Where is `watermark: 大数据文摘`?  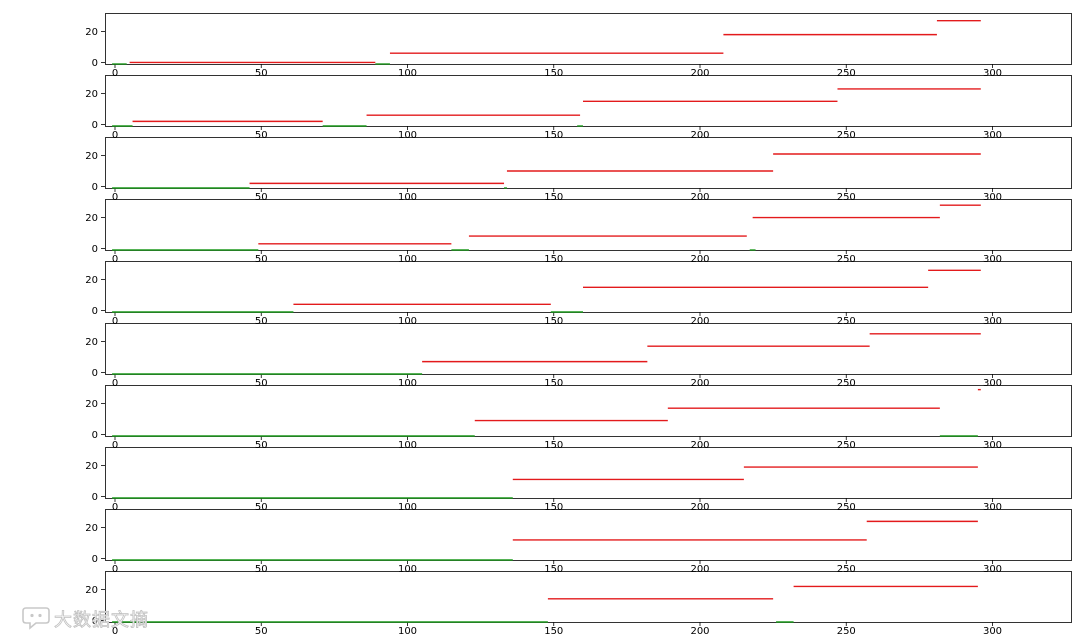 watermark: 大数据文摘 is located at coordinates (87, 618).